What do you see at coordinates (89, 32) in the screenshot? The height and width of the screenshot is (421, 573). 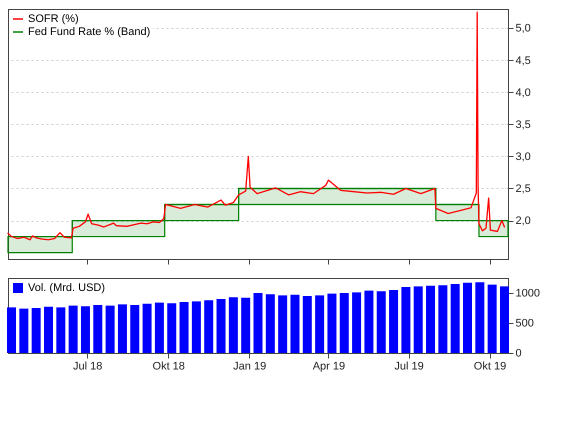 I see `legend-label: Fed Fund Rate % (Band)` at bounding box center [89, 32].